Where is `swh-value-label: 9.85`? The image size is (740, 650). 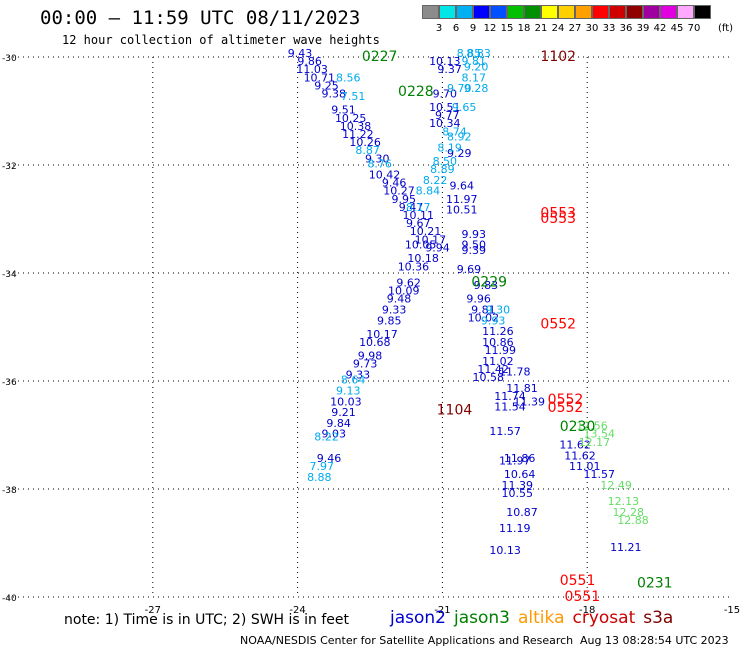 swh-value-label: 9.85 is located at coordinates (389, 320).